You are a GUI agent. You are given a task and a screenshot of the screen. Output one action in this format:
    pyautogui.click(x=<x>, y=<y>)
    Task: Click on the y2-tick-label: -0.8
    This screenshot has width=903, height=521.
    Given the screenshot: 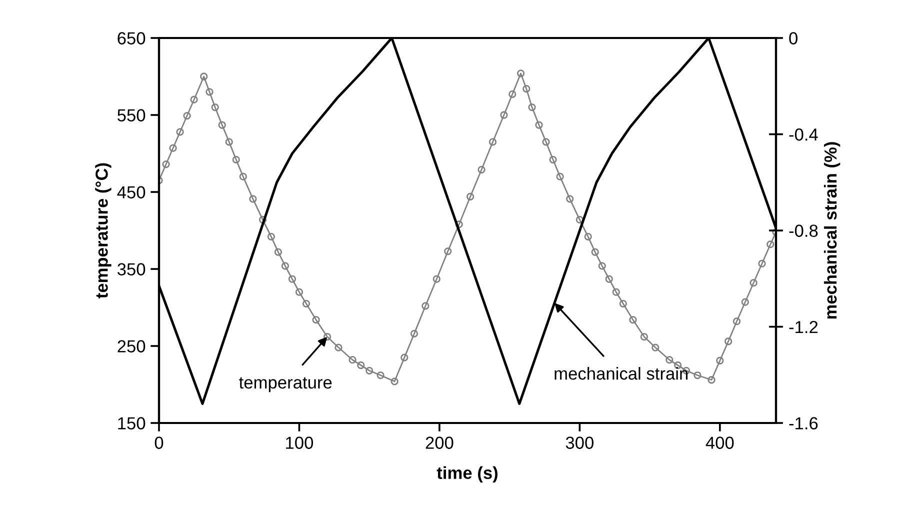 What is the action you would take?
    pyautogui.click(x=803, y=230)
    